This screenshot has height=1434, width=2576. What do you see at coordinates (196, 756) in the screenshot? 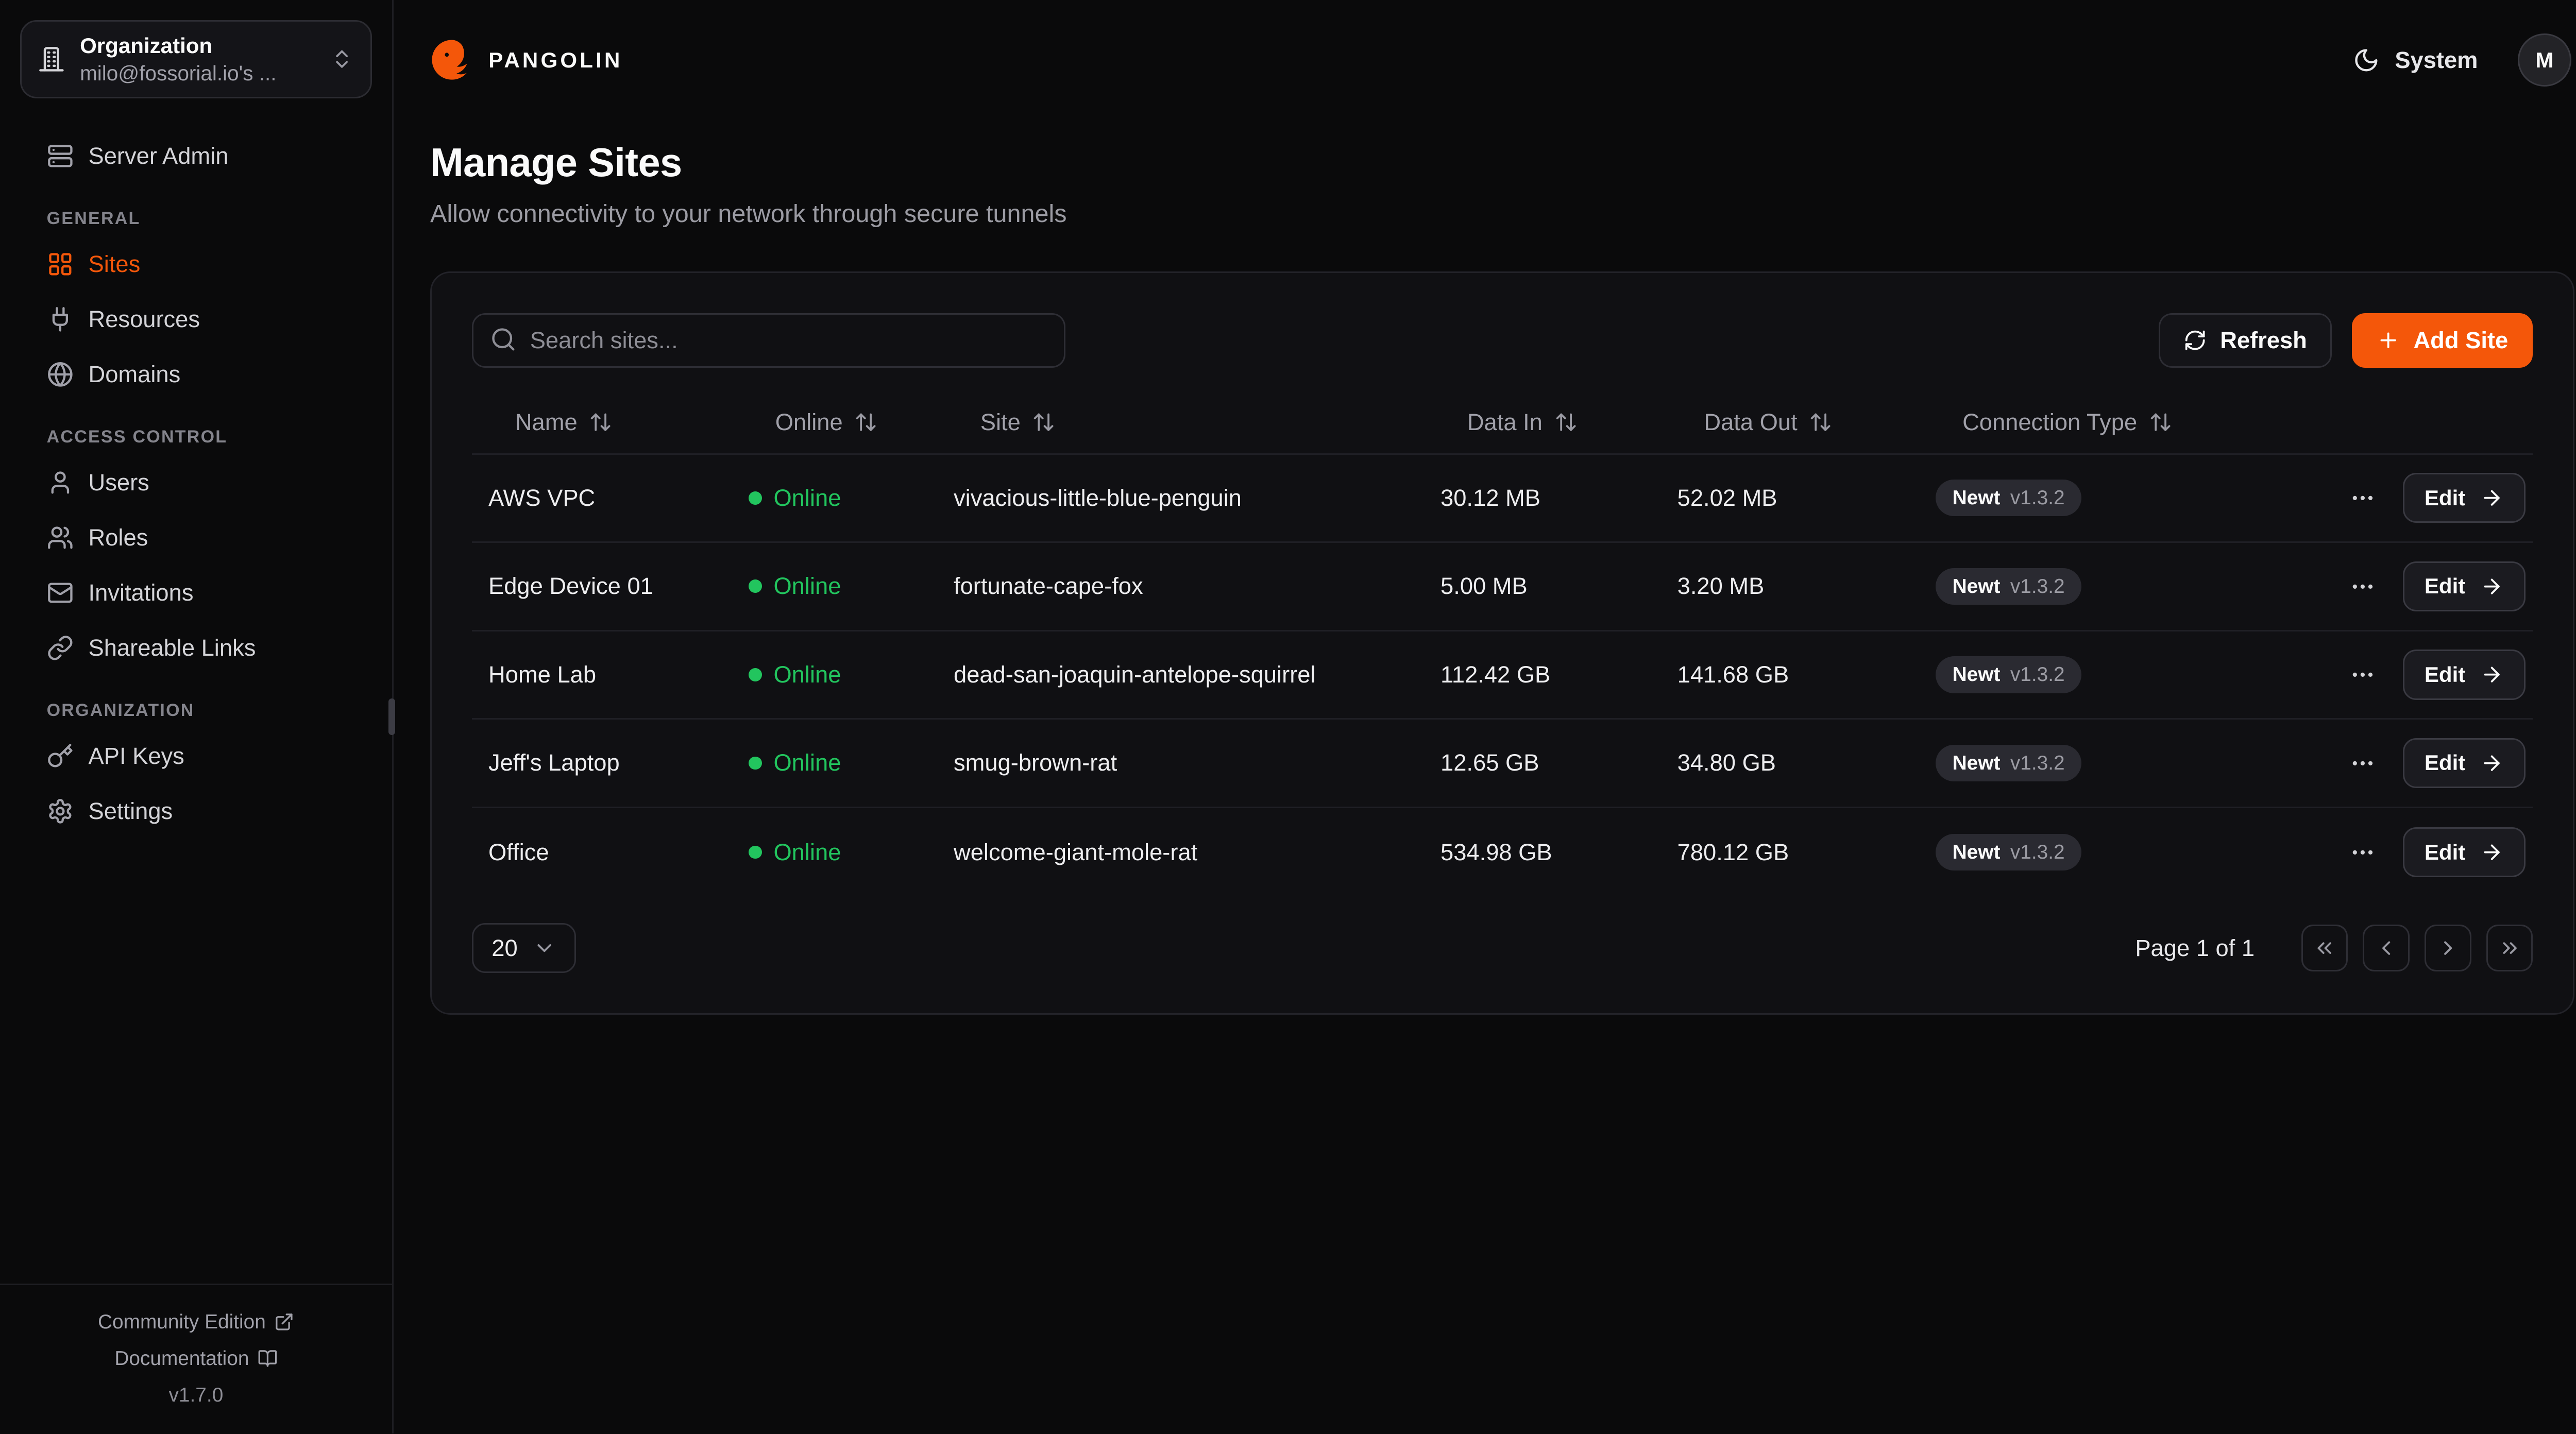
I see `sidebar-item-api-keys: API Keys` at bounding box center [196, 756].